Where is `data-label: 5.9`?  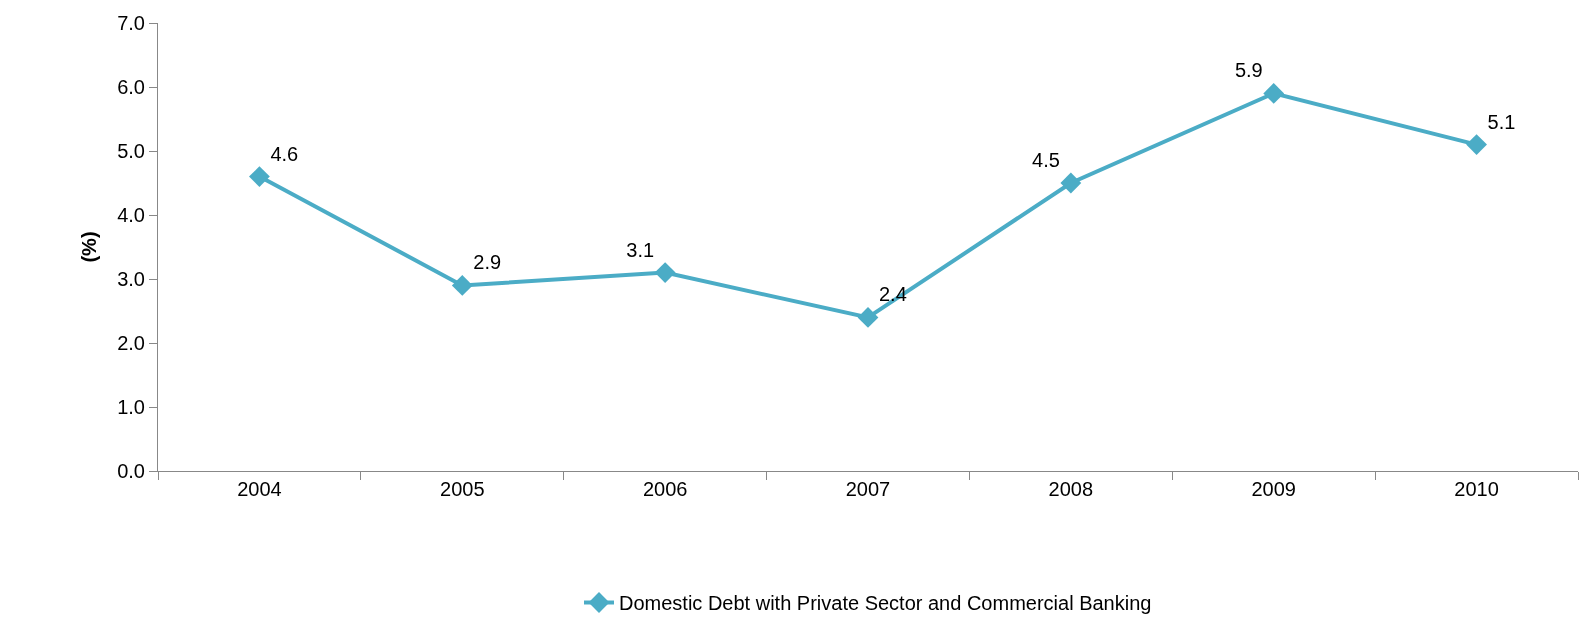
data-label: 5.9 is located at coordinates (1248, 70).